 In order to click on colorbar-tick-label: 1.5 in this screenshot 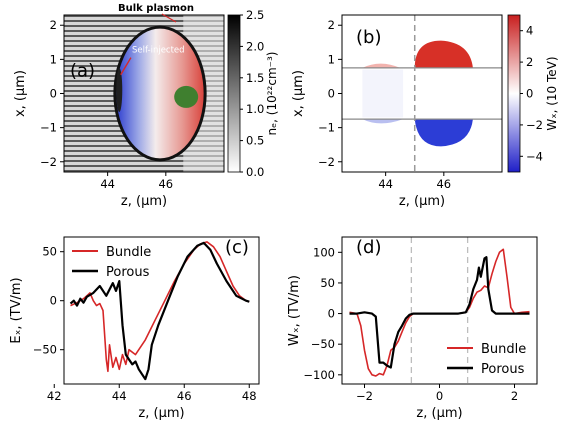, I will do `click(255, 78)`.